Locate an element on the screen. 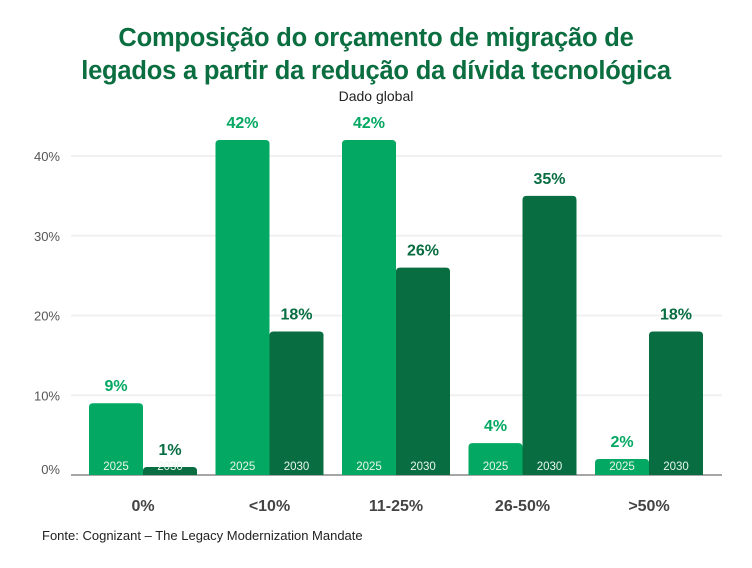  y-axis-ticks: 0% 10% 20% 30% 40% is located at coordinates (47, 313).